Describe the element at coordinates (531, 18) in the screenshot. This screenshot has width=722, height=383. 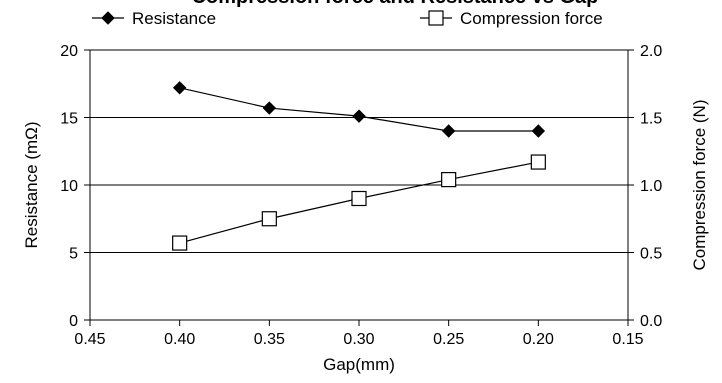
I see `legend-label: Compression force` at that location.